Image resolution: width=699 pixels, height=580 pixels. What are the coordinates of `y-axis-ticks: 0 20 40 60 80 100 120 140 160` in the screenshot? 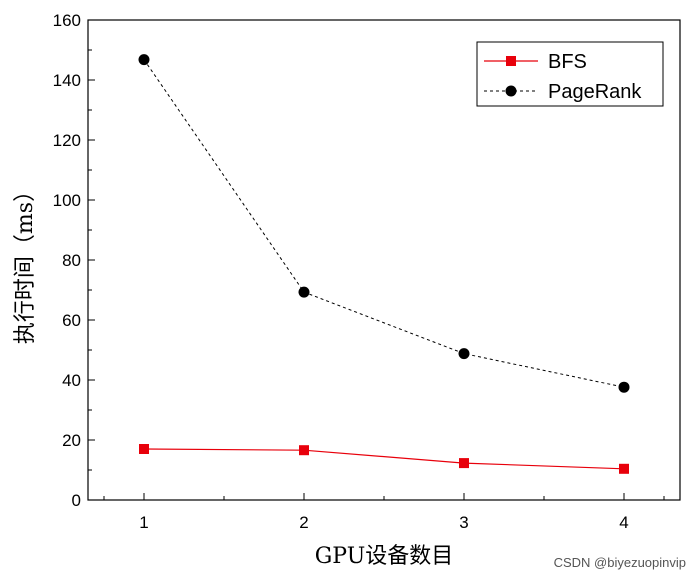 It's located at (74, 260).